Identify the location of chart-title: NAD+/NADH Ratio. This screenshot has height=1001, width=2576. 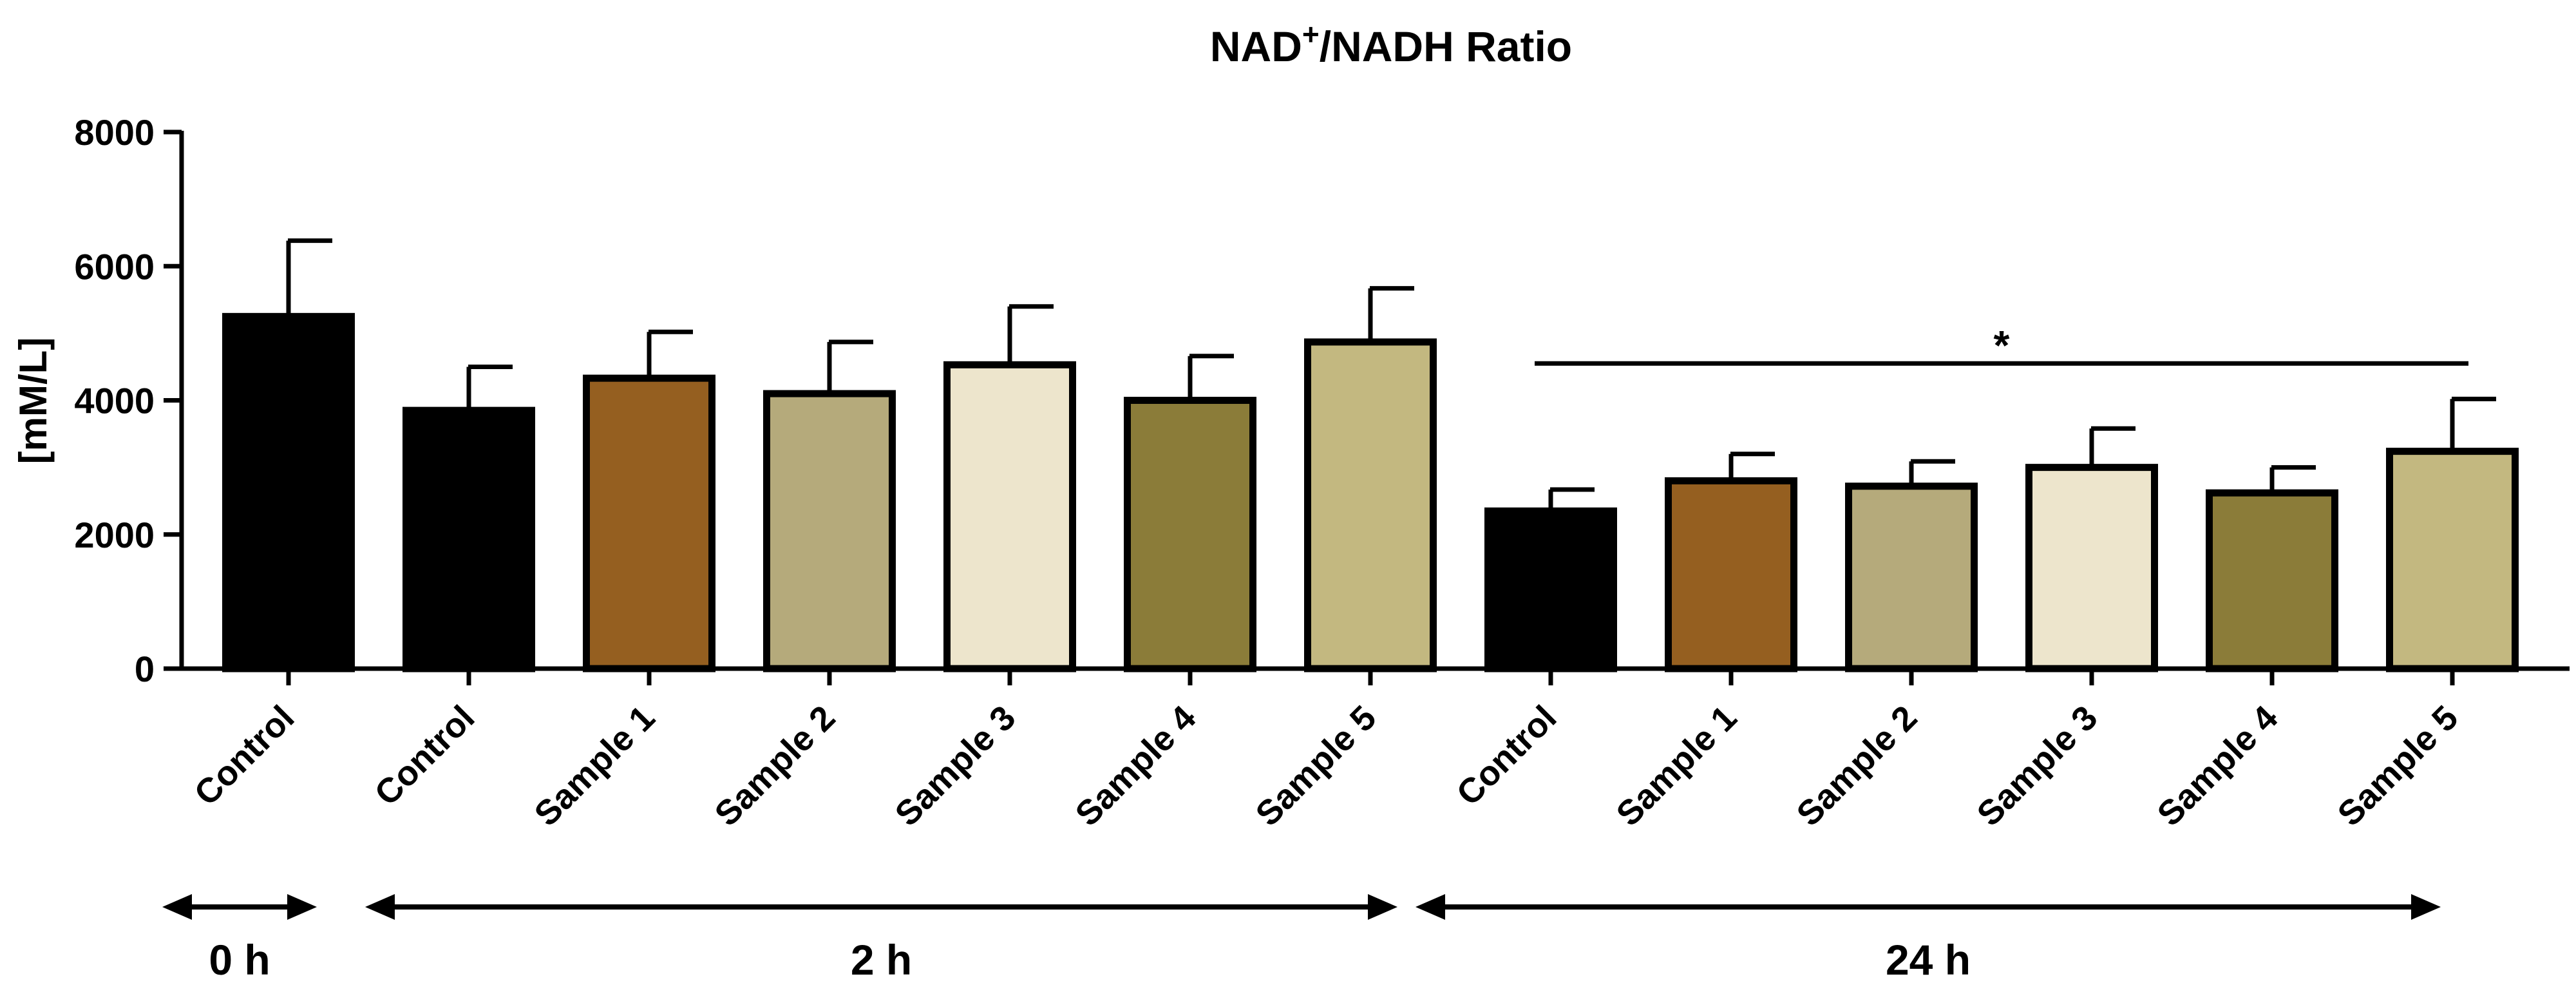
(1391, 43).